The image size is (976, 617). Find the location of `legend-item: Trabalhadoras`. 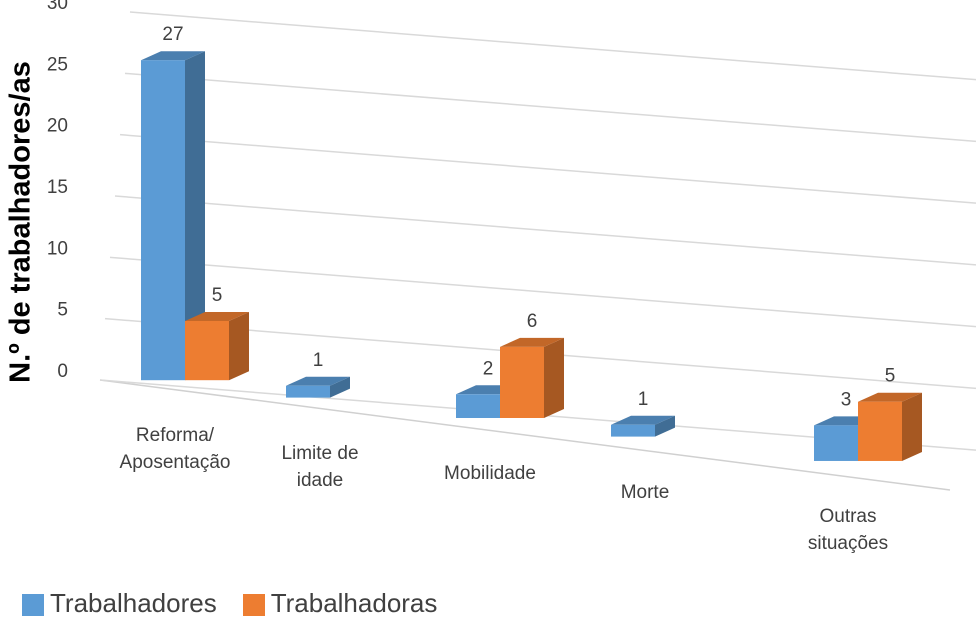

legend-item: Trabalhadoras is located at coordinates (340, 602).